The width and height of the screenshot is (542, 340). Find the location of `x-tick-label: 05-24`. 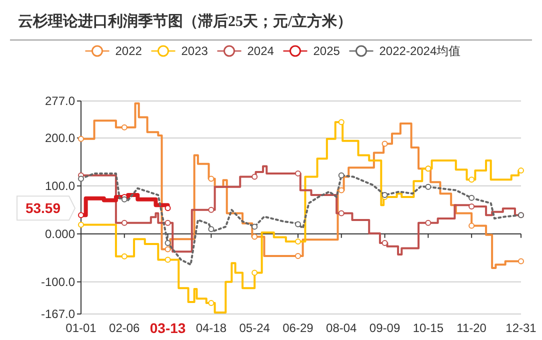

x-tick-label: 05-24 is located at coordinates (254, 328).